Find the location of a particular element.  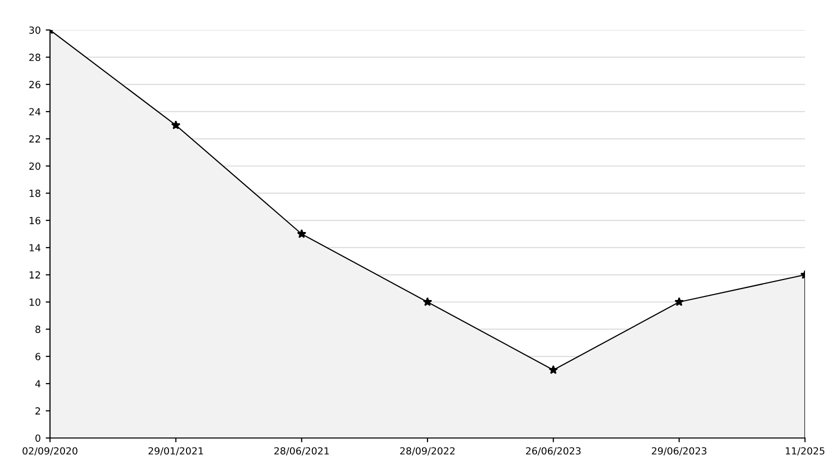

x-tick-label: 29/06/2023 is located at coordinates (679, 451).